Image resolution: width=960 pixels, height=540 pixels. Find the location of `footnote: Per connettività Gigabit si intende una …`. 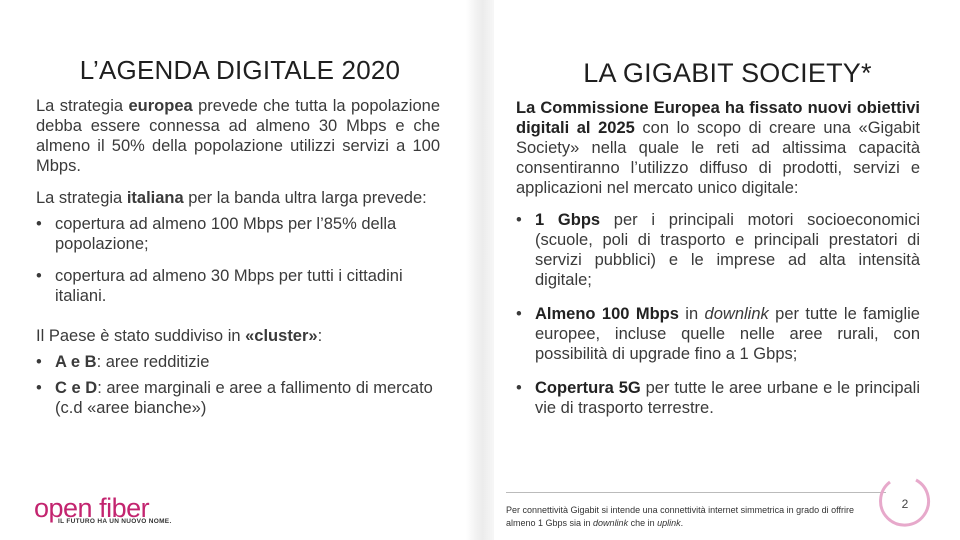

footnote: Per connettività Gigabit si intende una … is located at coordinates (691, 517).